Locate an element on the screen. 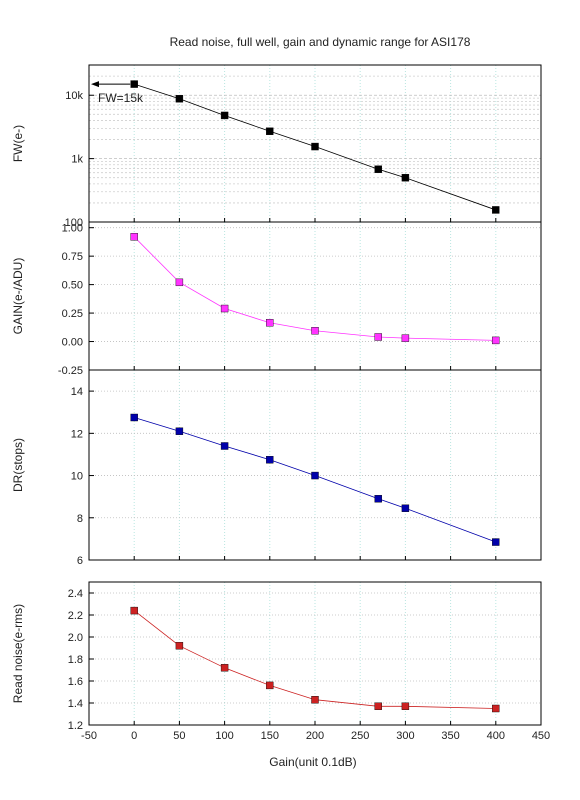 This screenshot has height=800, width=580. y-axis-label: DR(stops) is located at coordinates (18, 465).